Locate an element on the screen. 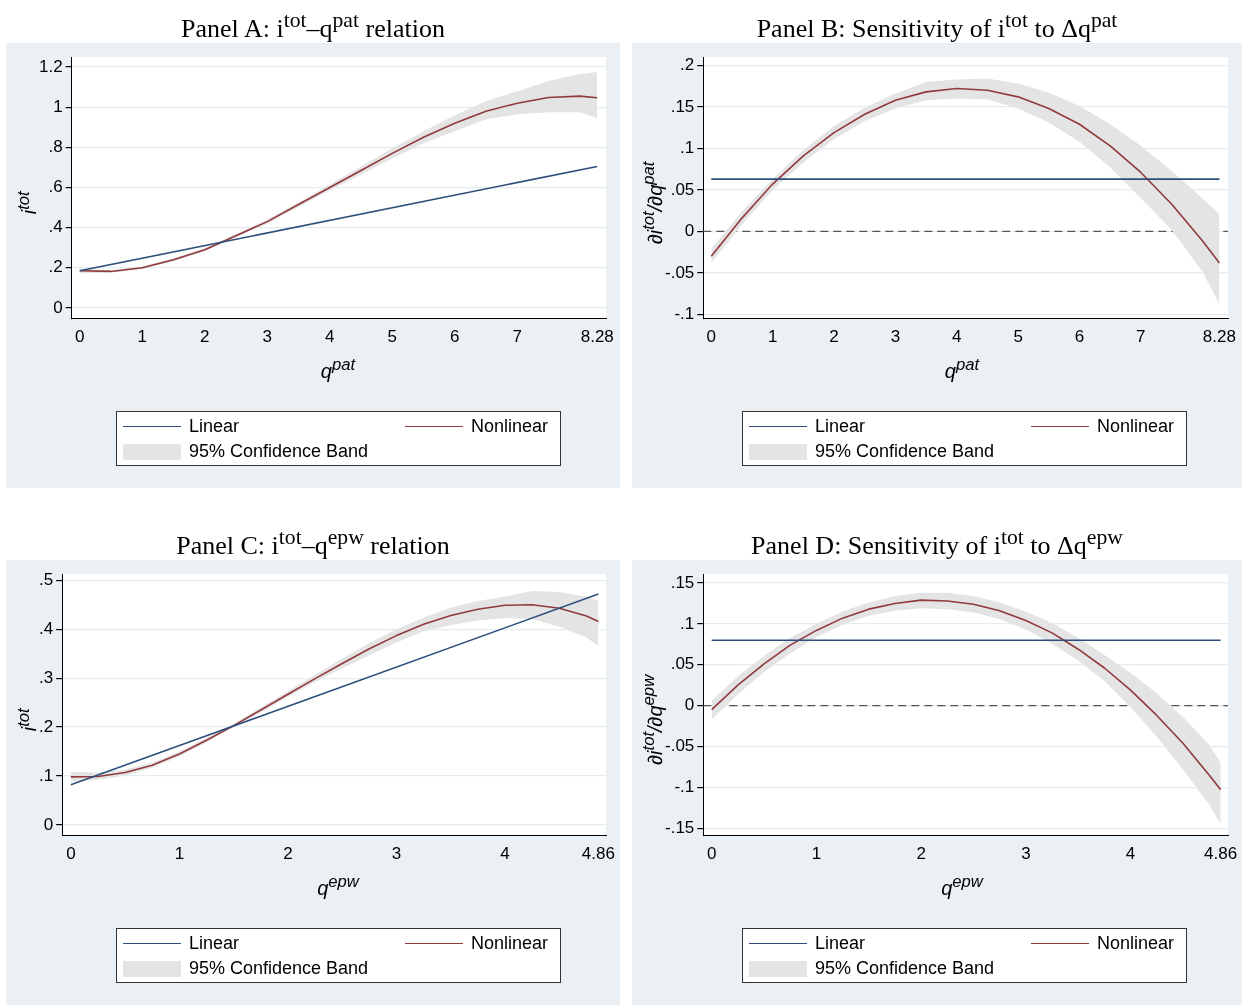  y-tick-label: 1 is located at coordinates (58, 106).